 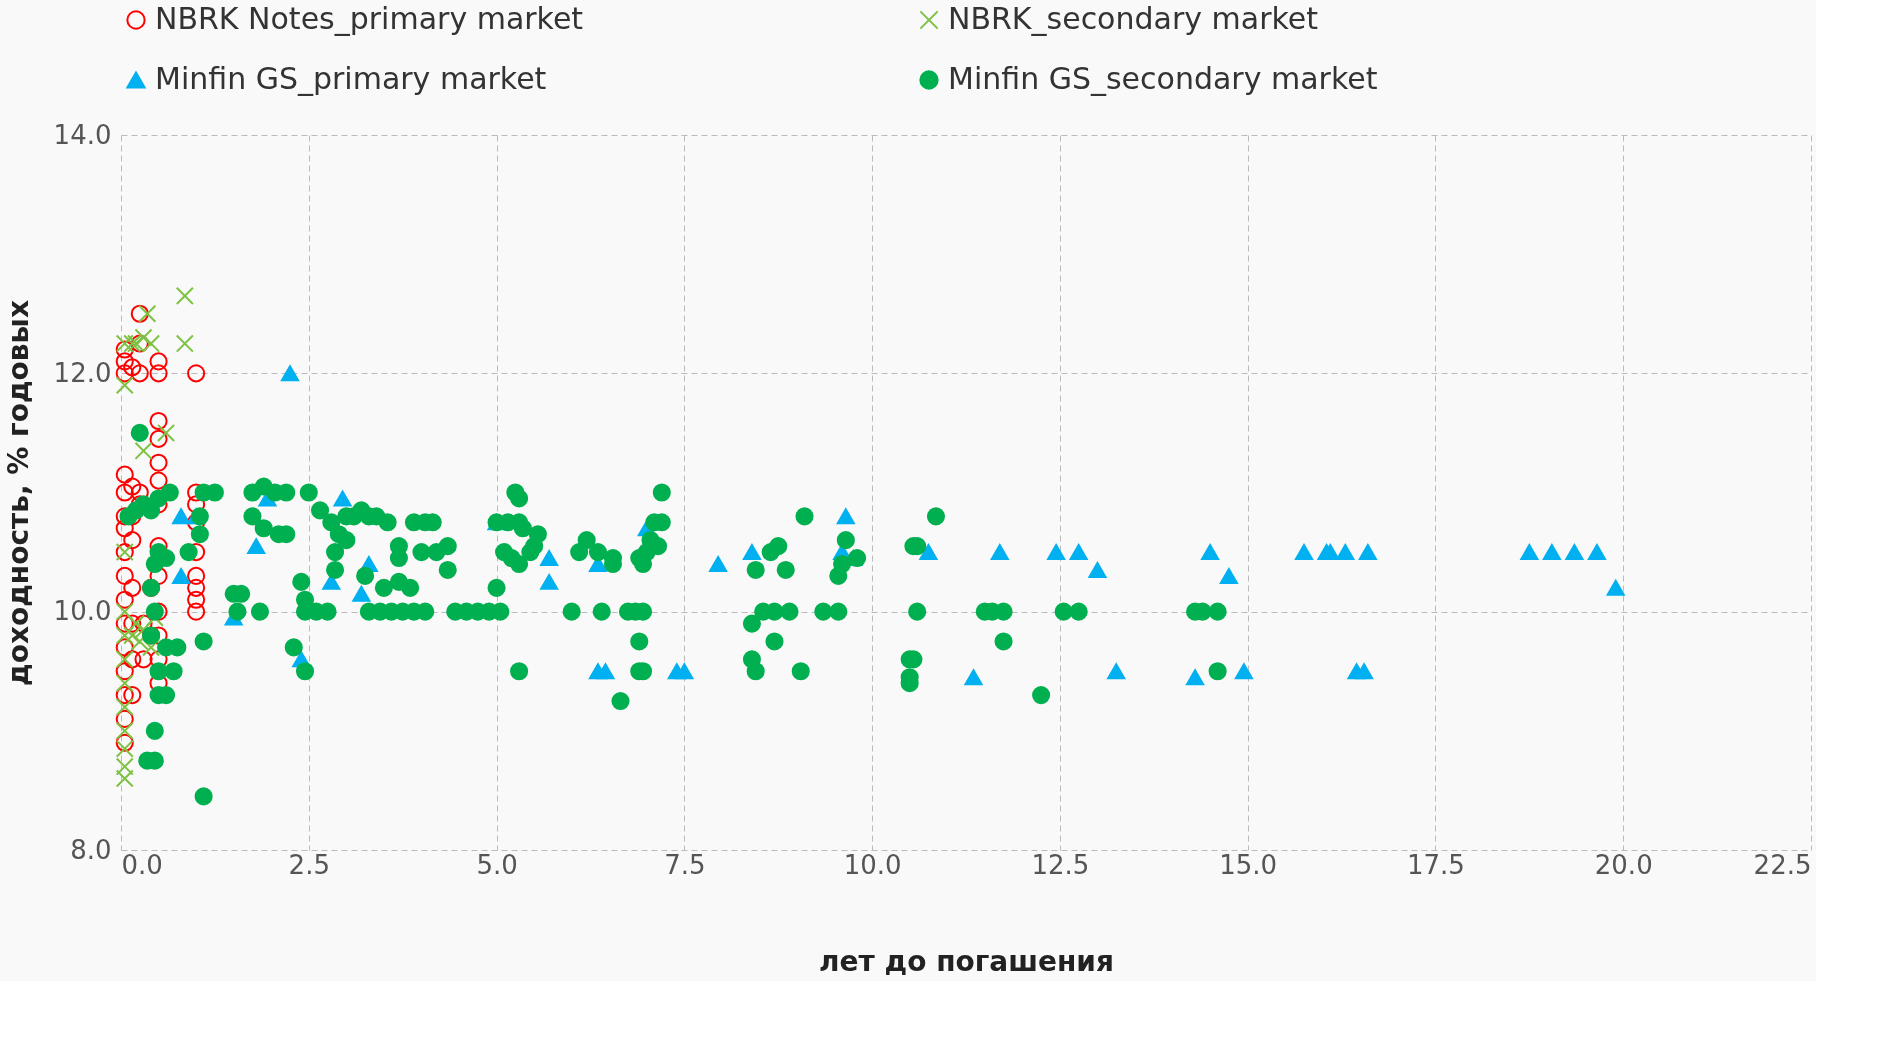 I want to click on legend-label: NBRK_secondary market, so click(x=1133, y=18).